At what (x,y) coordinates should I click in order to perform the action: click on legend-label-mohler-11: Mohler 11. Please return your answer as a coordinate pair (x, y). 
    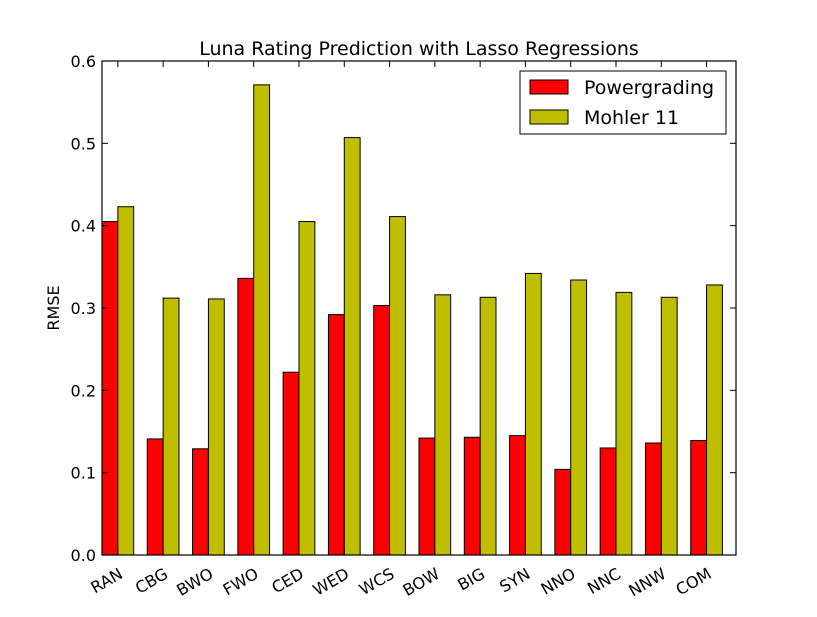
    Looking at the image, I should click on (631, 118).